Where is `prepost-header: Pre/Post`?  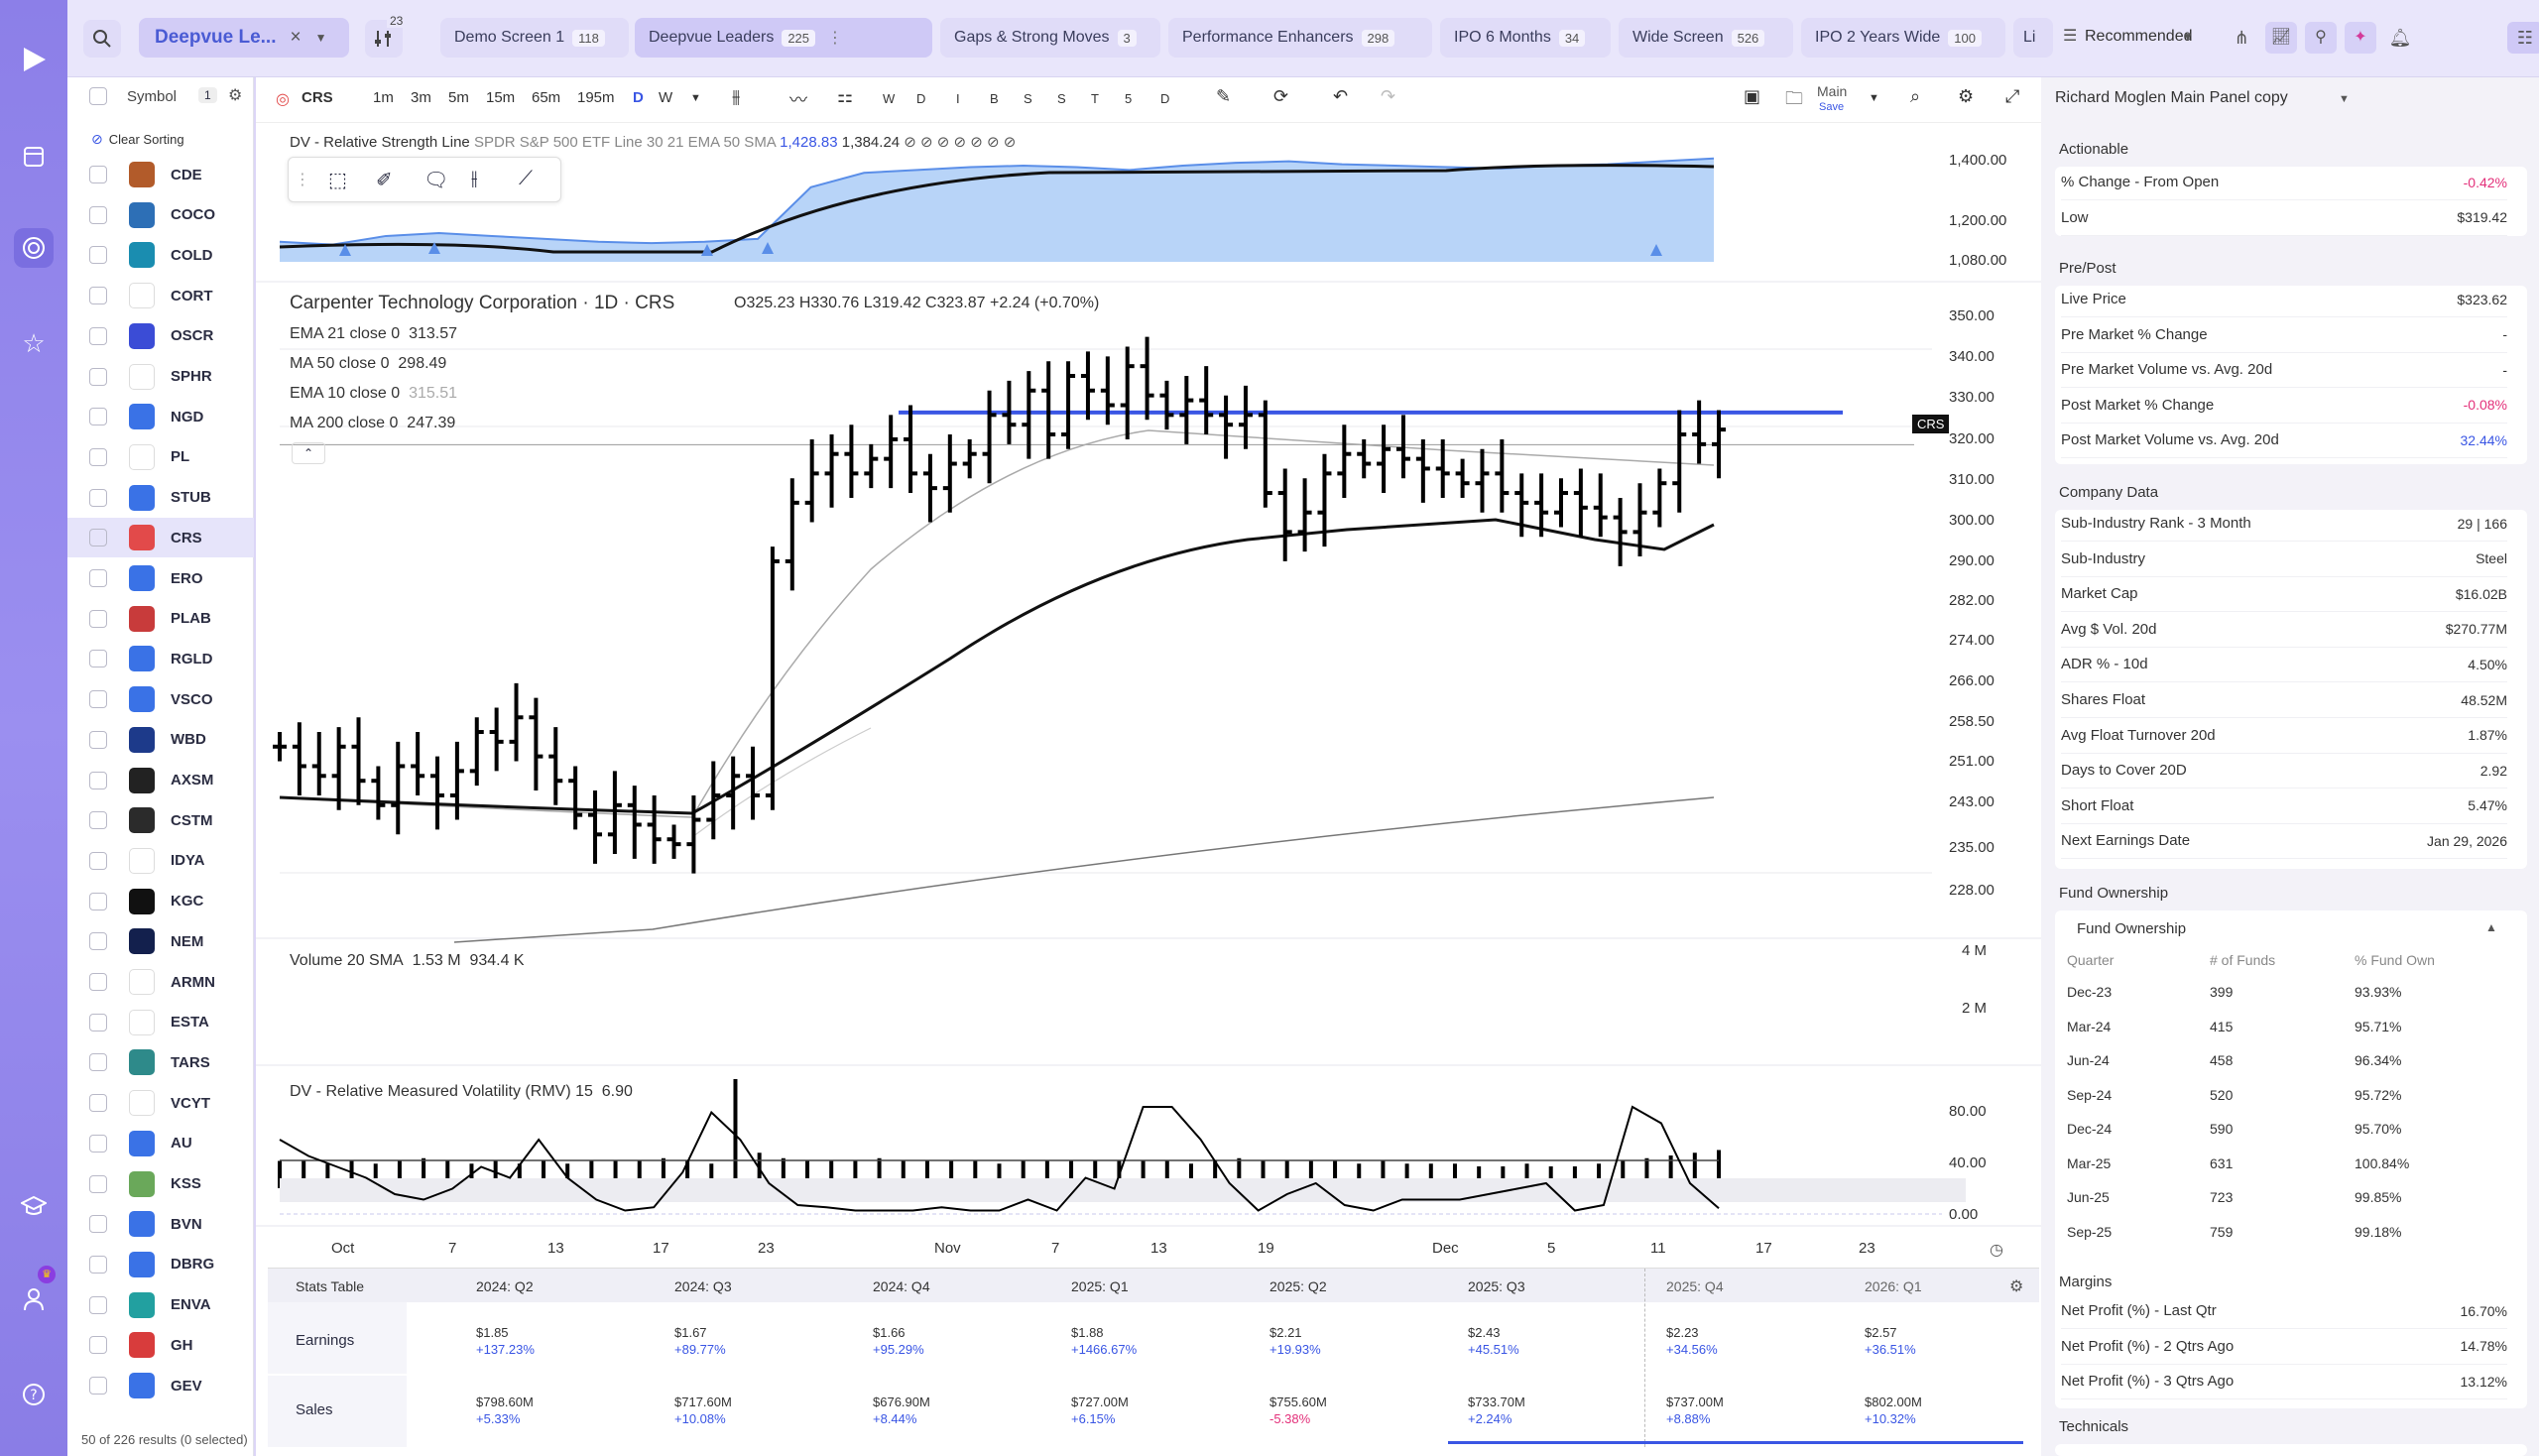
prepost-header: Pre/Post is located at coordinates (2088, 268).